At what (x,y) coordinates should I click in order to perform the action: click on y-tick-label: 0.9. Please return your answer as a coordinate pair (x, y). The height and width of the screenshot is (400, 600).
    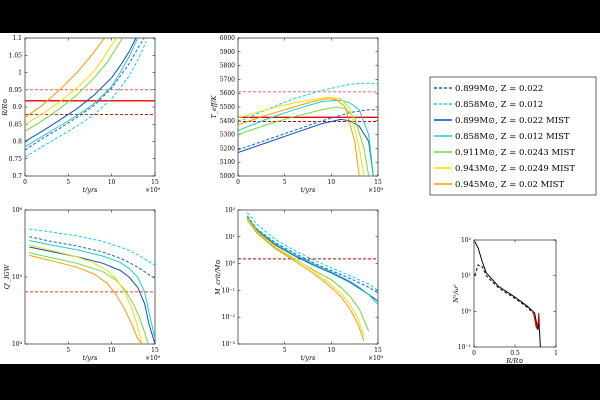
    Looking at the image, I should click on (17, 107).